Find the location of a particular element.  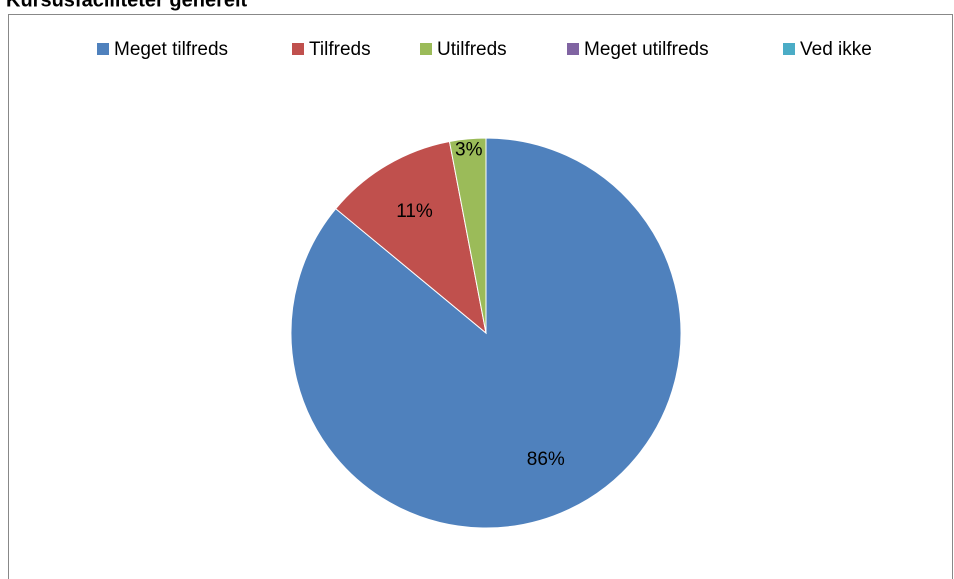

data-label: 86% is located at coordinates (546, 459).